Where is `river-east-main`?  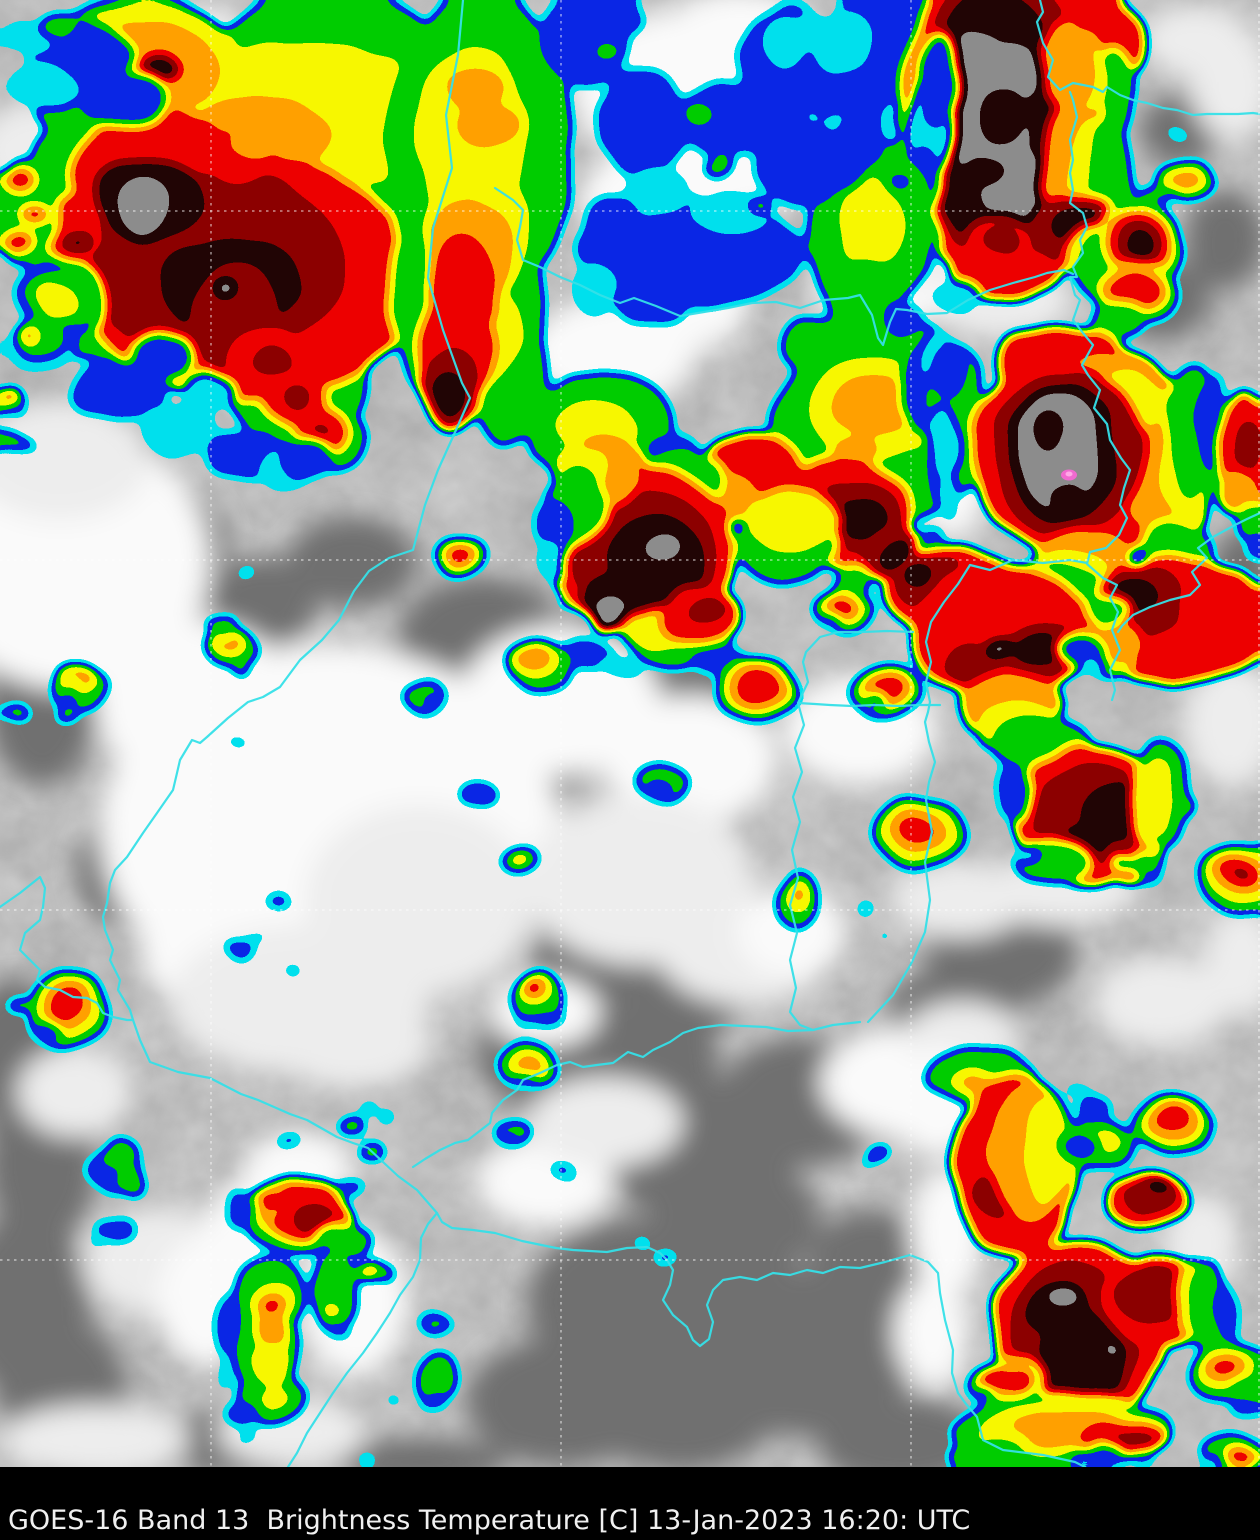
river-east-main is located at coordinates (1100, 396).